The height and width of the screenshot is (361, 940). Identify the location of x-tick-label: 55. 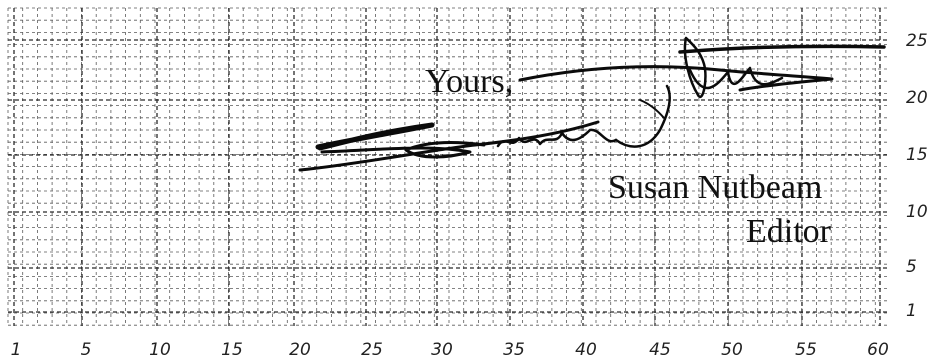
(806, 350).